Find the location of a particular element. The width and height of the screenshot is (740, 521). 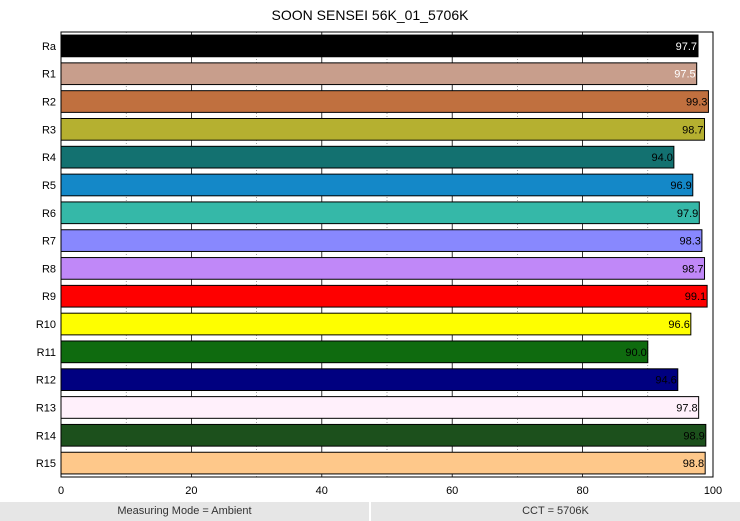

y-label-r8: R8 is located at coordinates (49, 269).